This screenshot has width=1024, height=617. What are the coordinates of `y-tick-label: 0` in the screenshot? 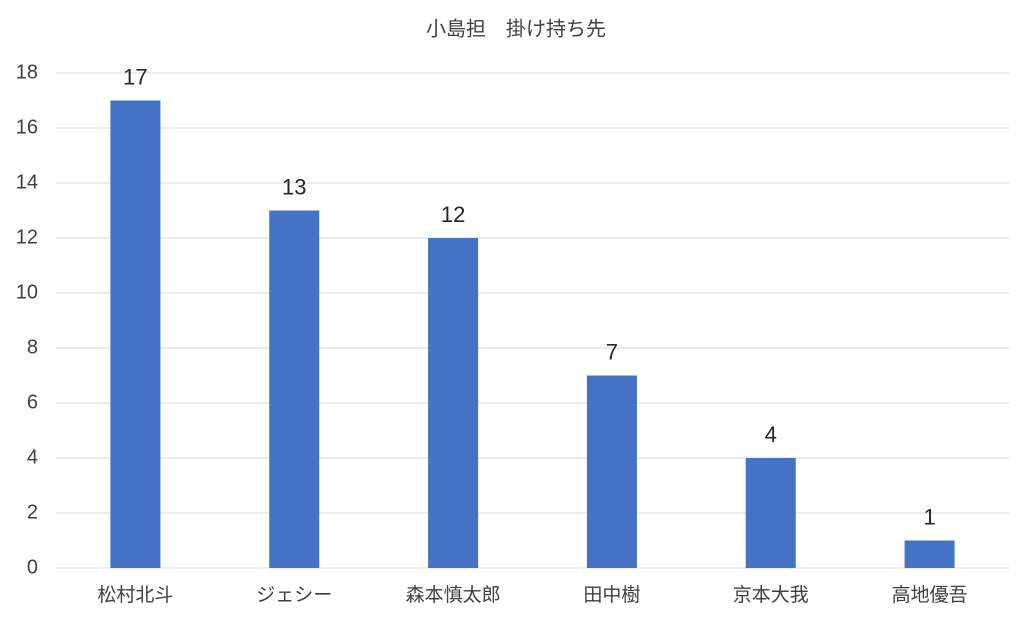 It's located at (32, 567).